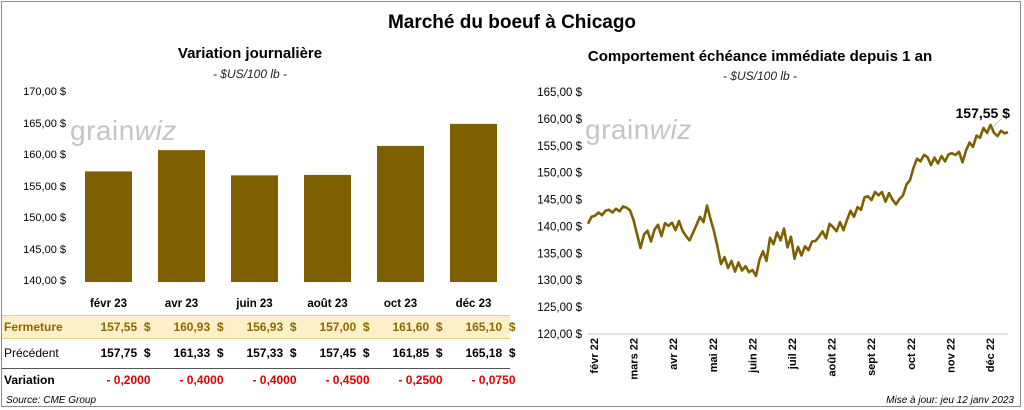  I want to click on table-cell: 157,45 $, so click(344, 353).